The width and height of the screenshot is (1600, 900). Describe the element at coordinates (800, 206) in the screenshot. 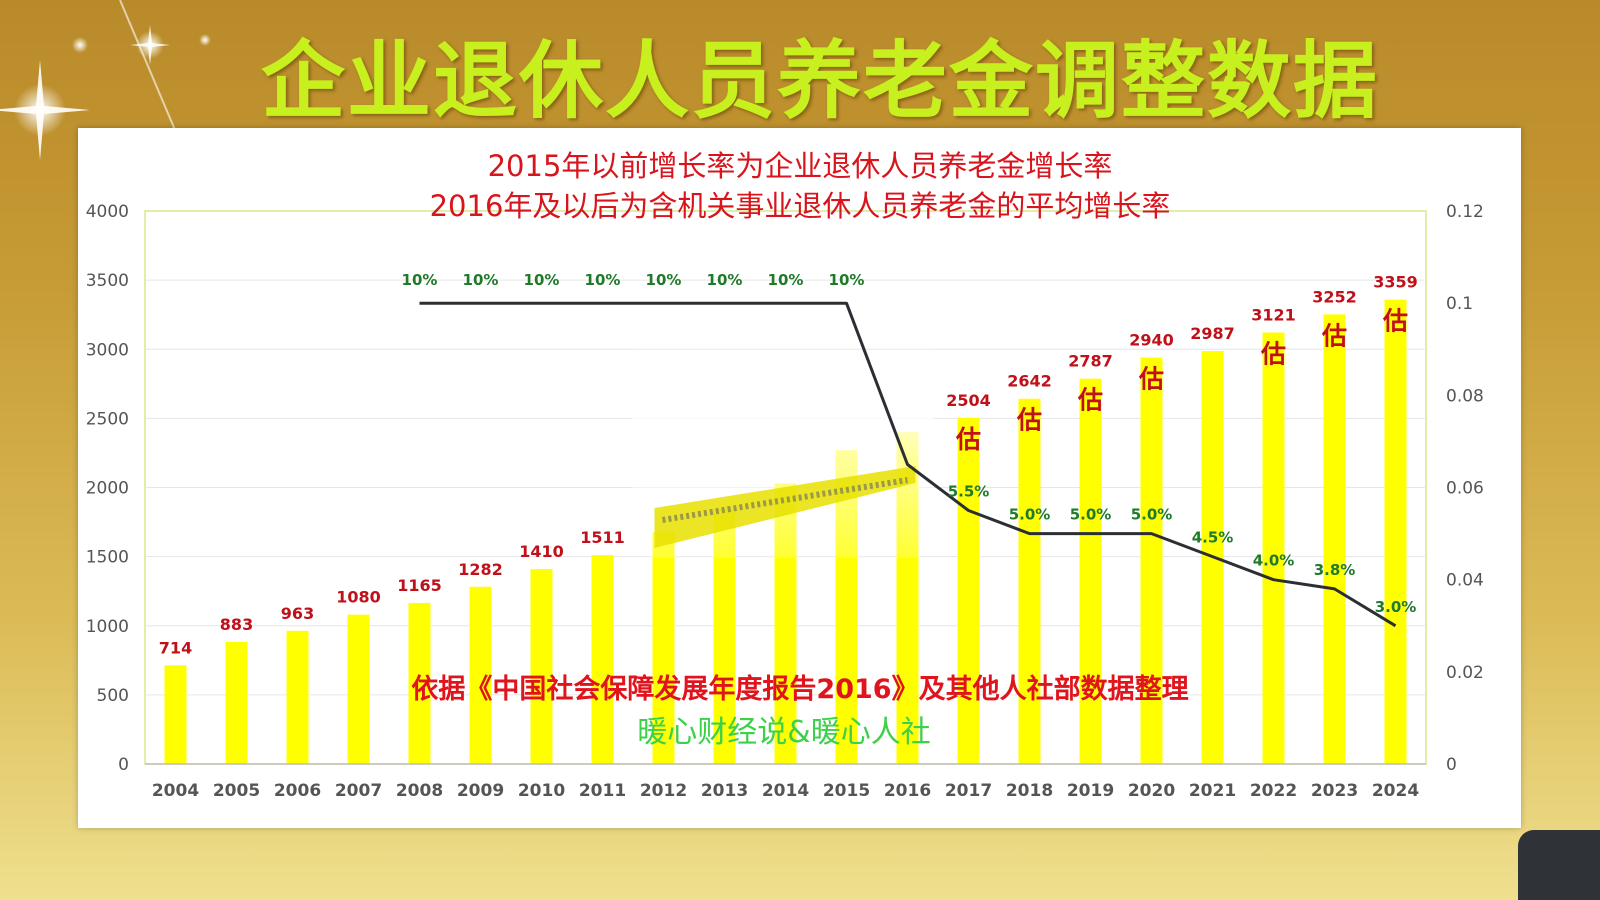

I see `chart-subtitle-line-2: 2016年及以后为含机关事业退休人员养老金的平均增长率` at that location.